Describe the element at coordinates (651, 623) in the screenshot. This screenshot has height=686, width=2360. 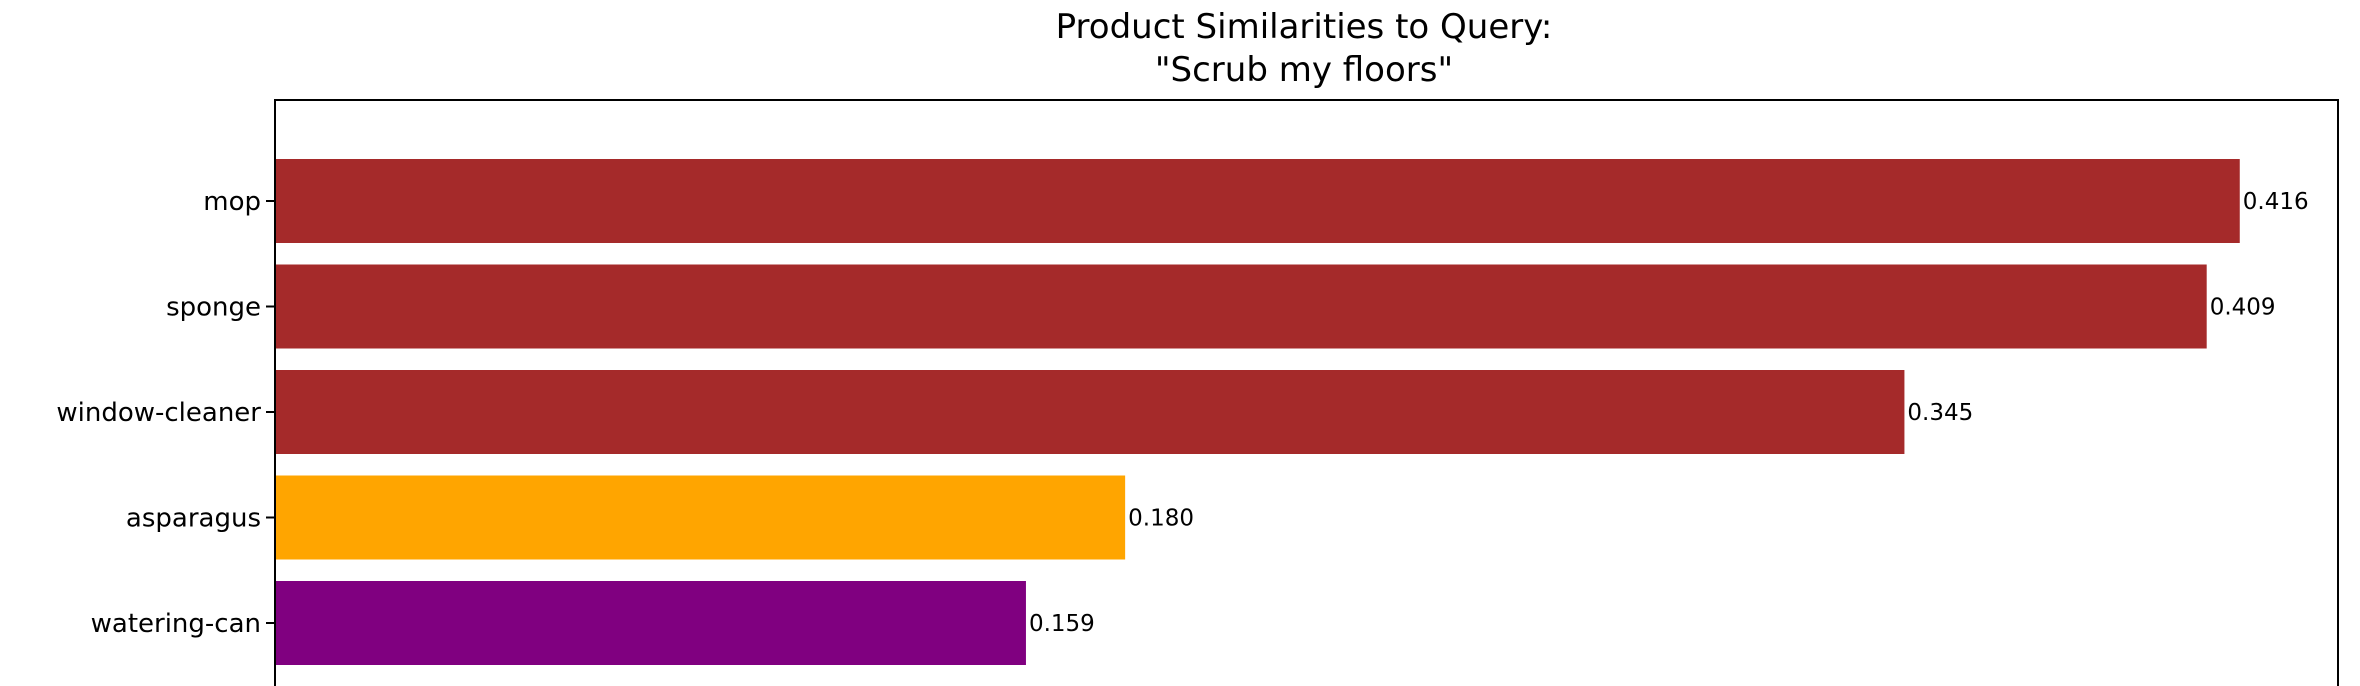
I see `bar-watering-can` at that location.